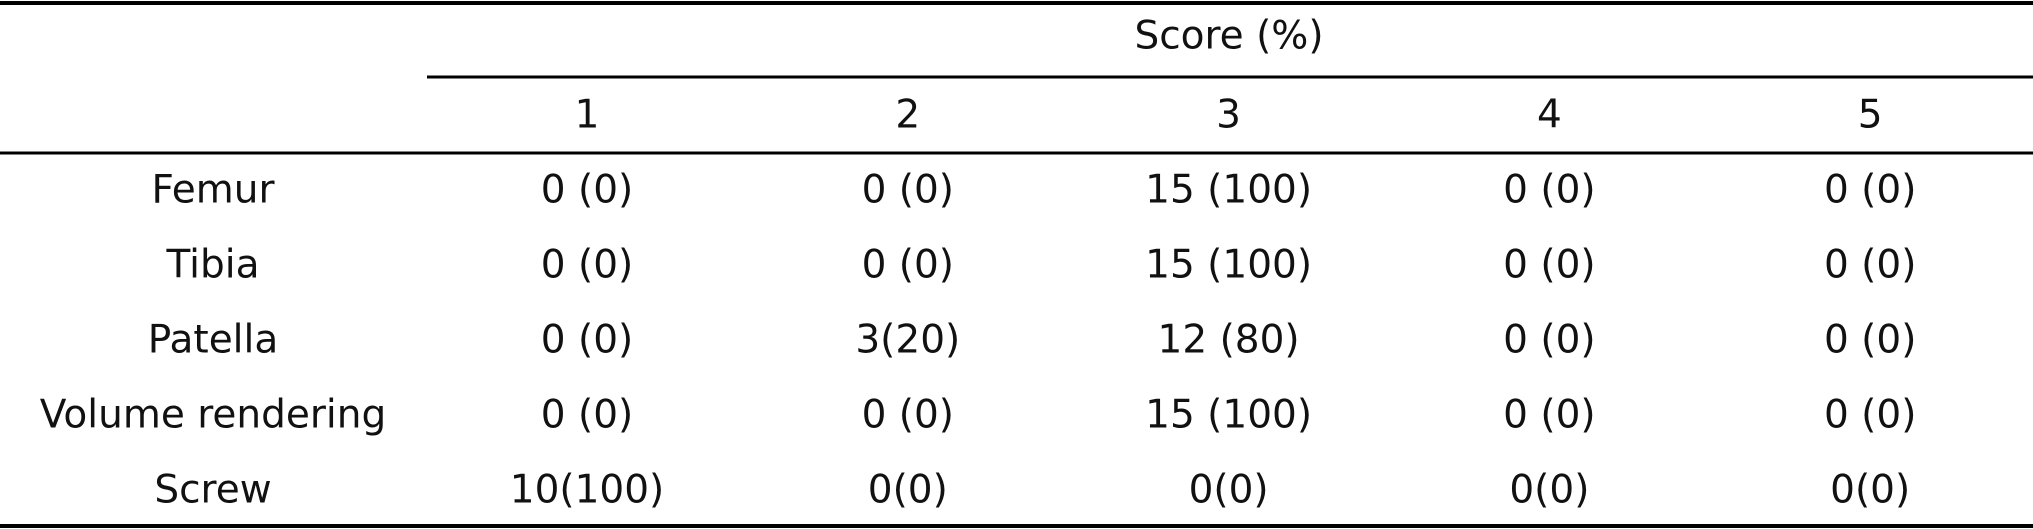 The image size is (2033, 529). Describe the element at coordinates (213, 190) in the screenshot. I see `row-label: Femur` at that location.